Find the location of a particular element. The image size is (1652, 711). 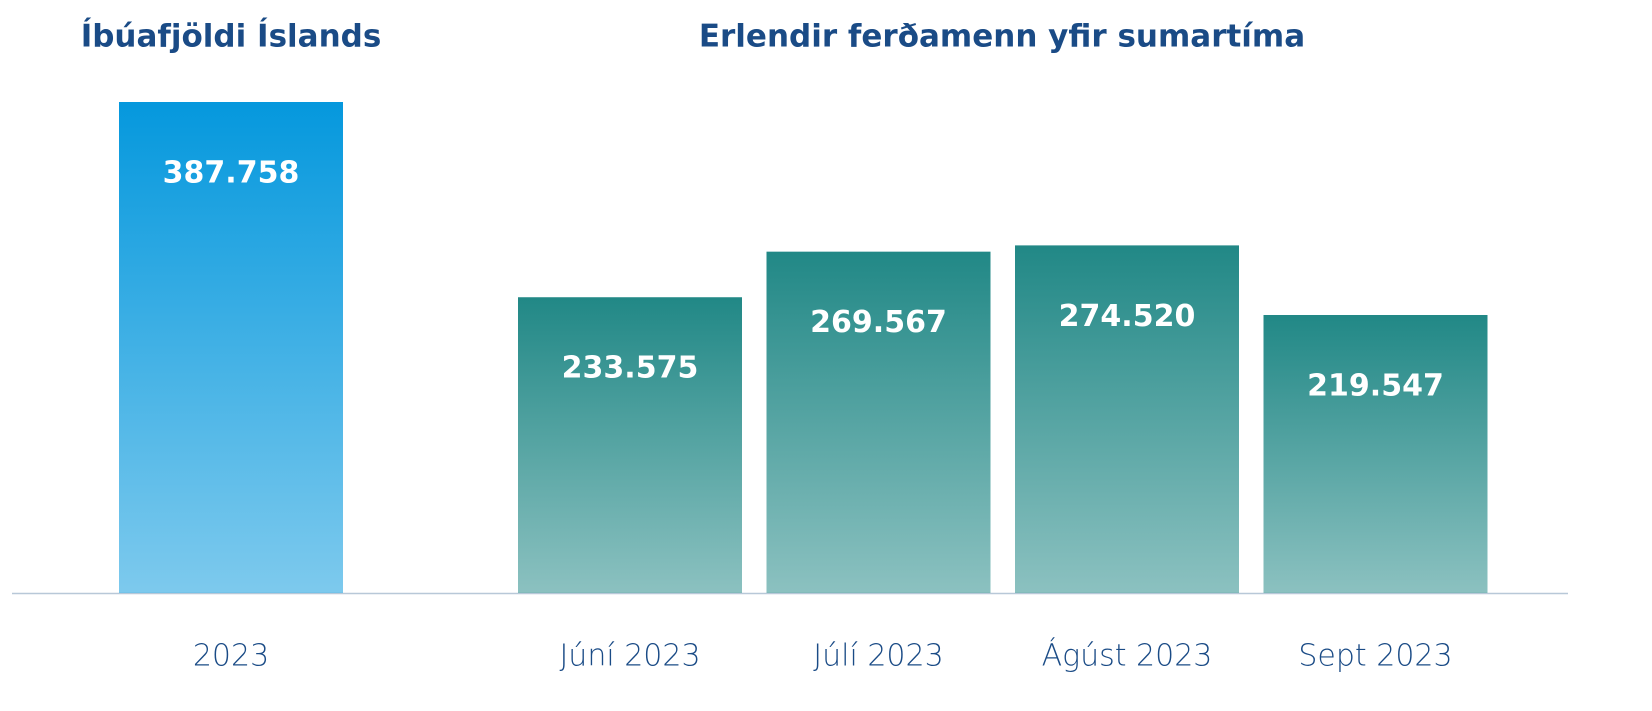

value-label: 269.567 is located at coordinates (878, 322).